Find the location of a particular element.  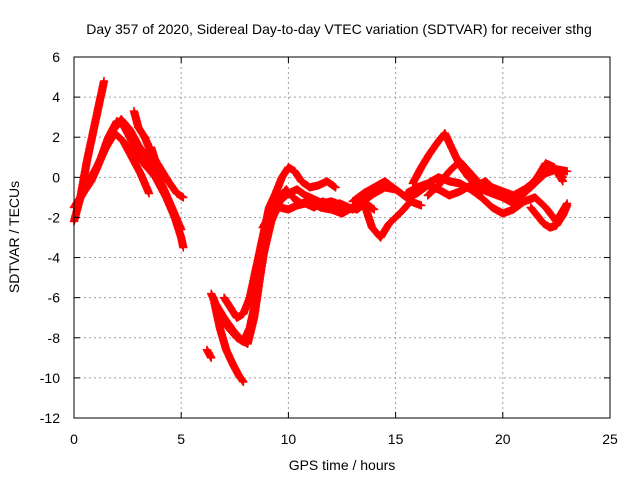

y-tick-label: -6 is located at coordinates (54, 298).